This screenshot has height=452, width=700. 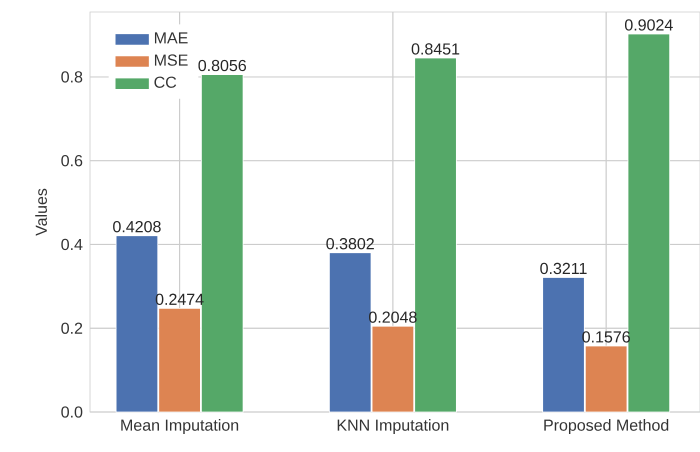 I want to click on y-tick-label: 0.0, so click(x=71, y=412).